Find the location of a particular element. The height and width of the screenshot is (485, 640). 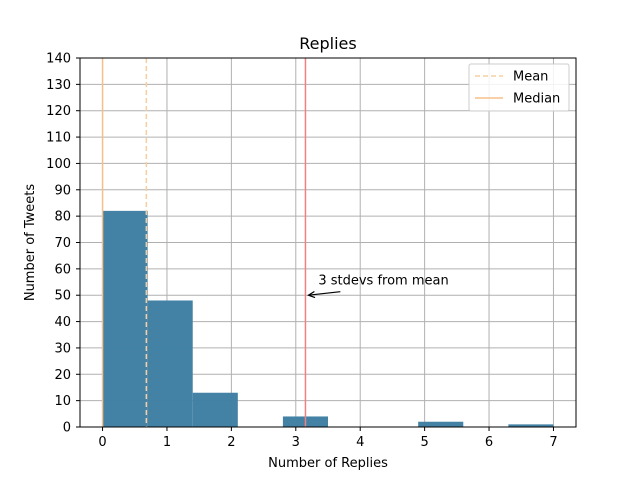

x-tick-label: 1 is located at coordinates (167, 442).